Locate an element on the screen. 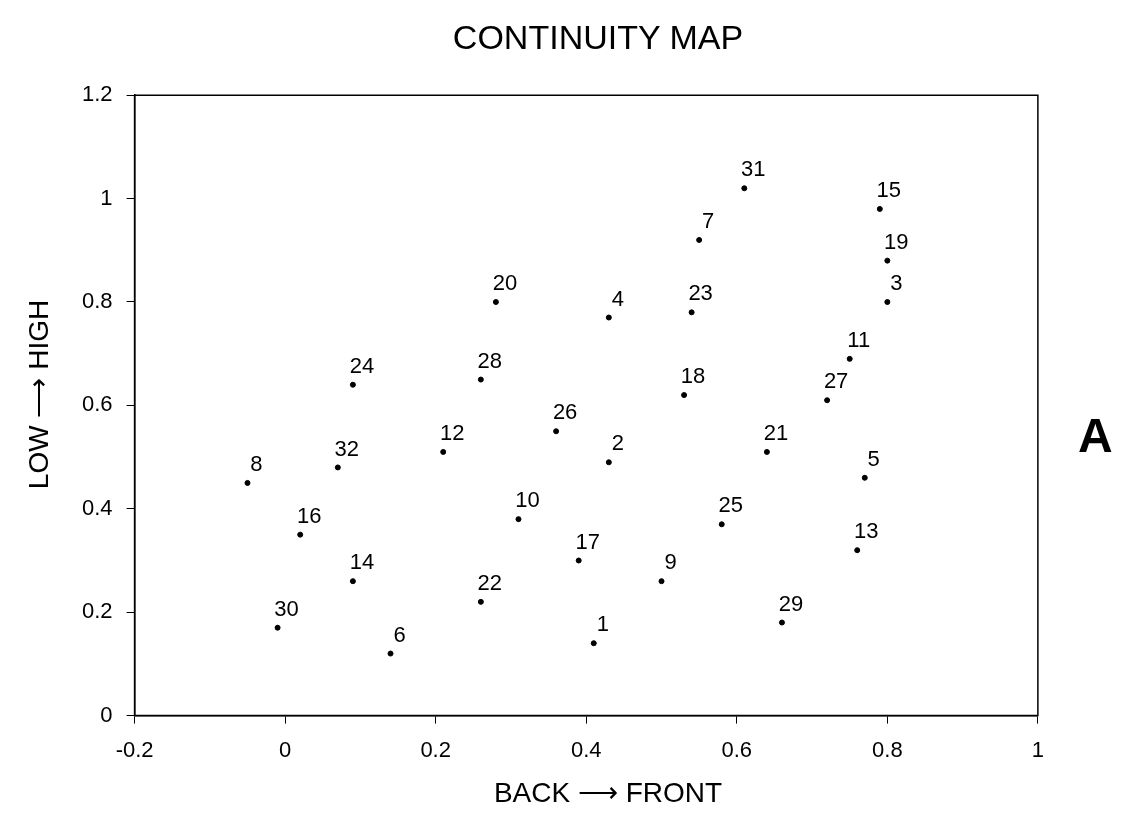 This screenshot has height=825, width=1127. text: 22 is located at coordinates (490, 582).